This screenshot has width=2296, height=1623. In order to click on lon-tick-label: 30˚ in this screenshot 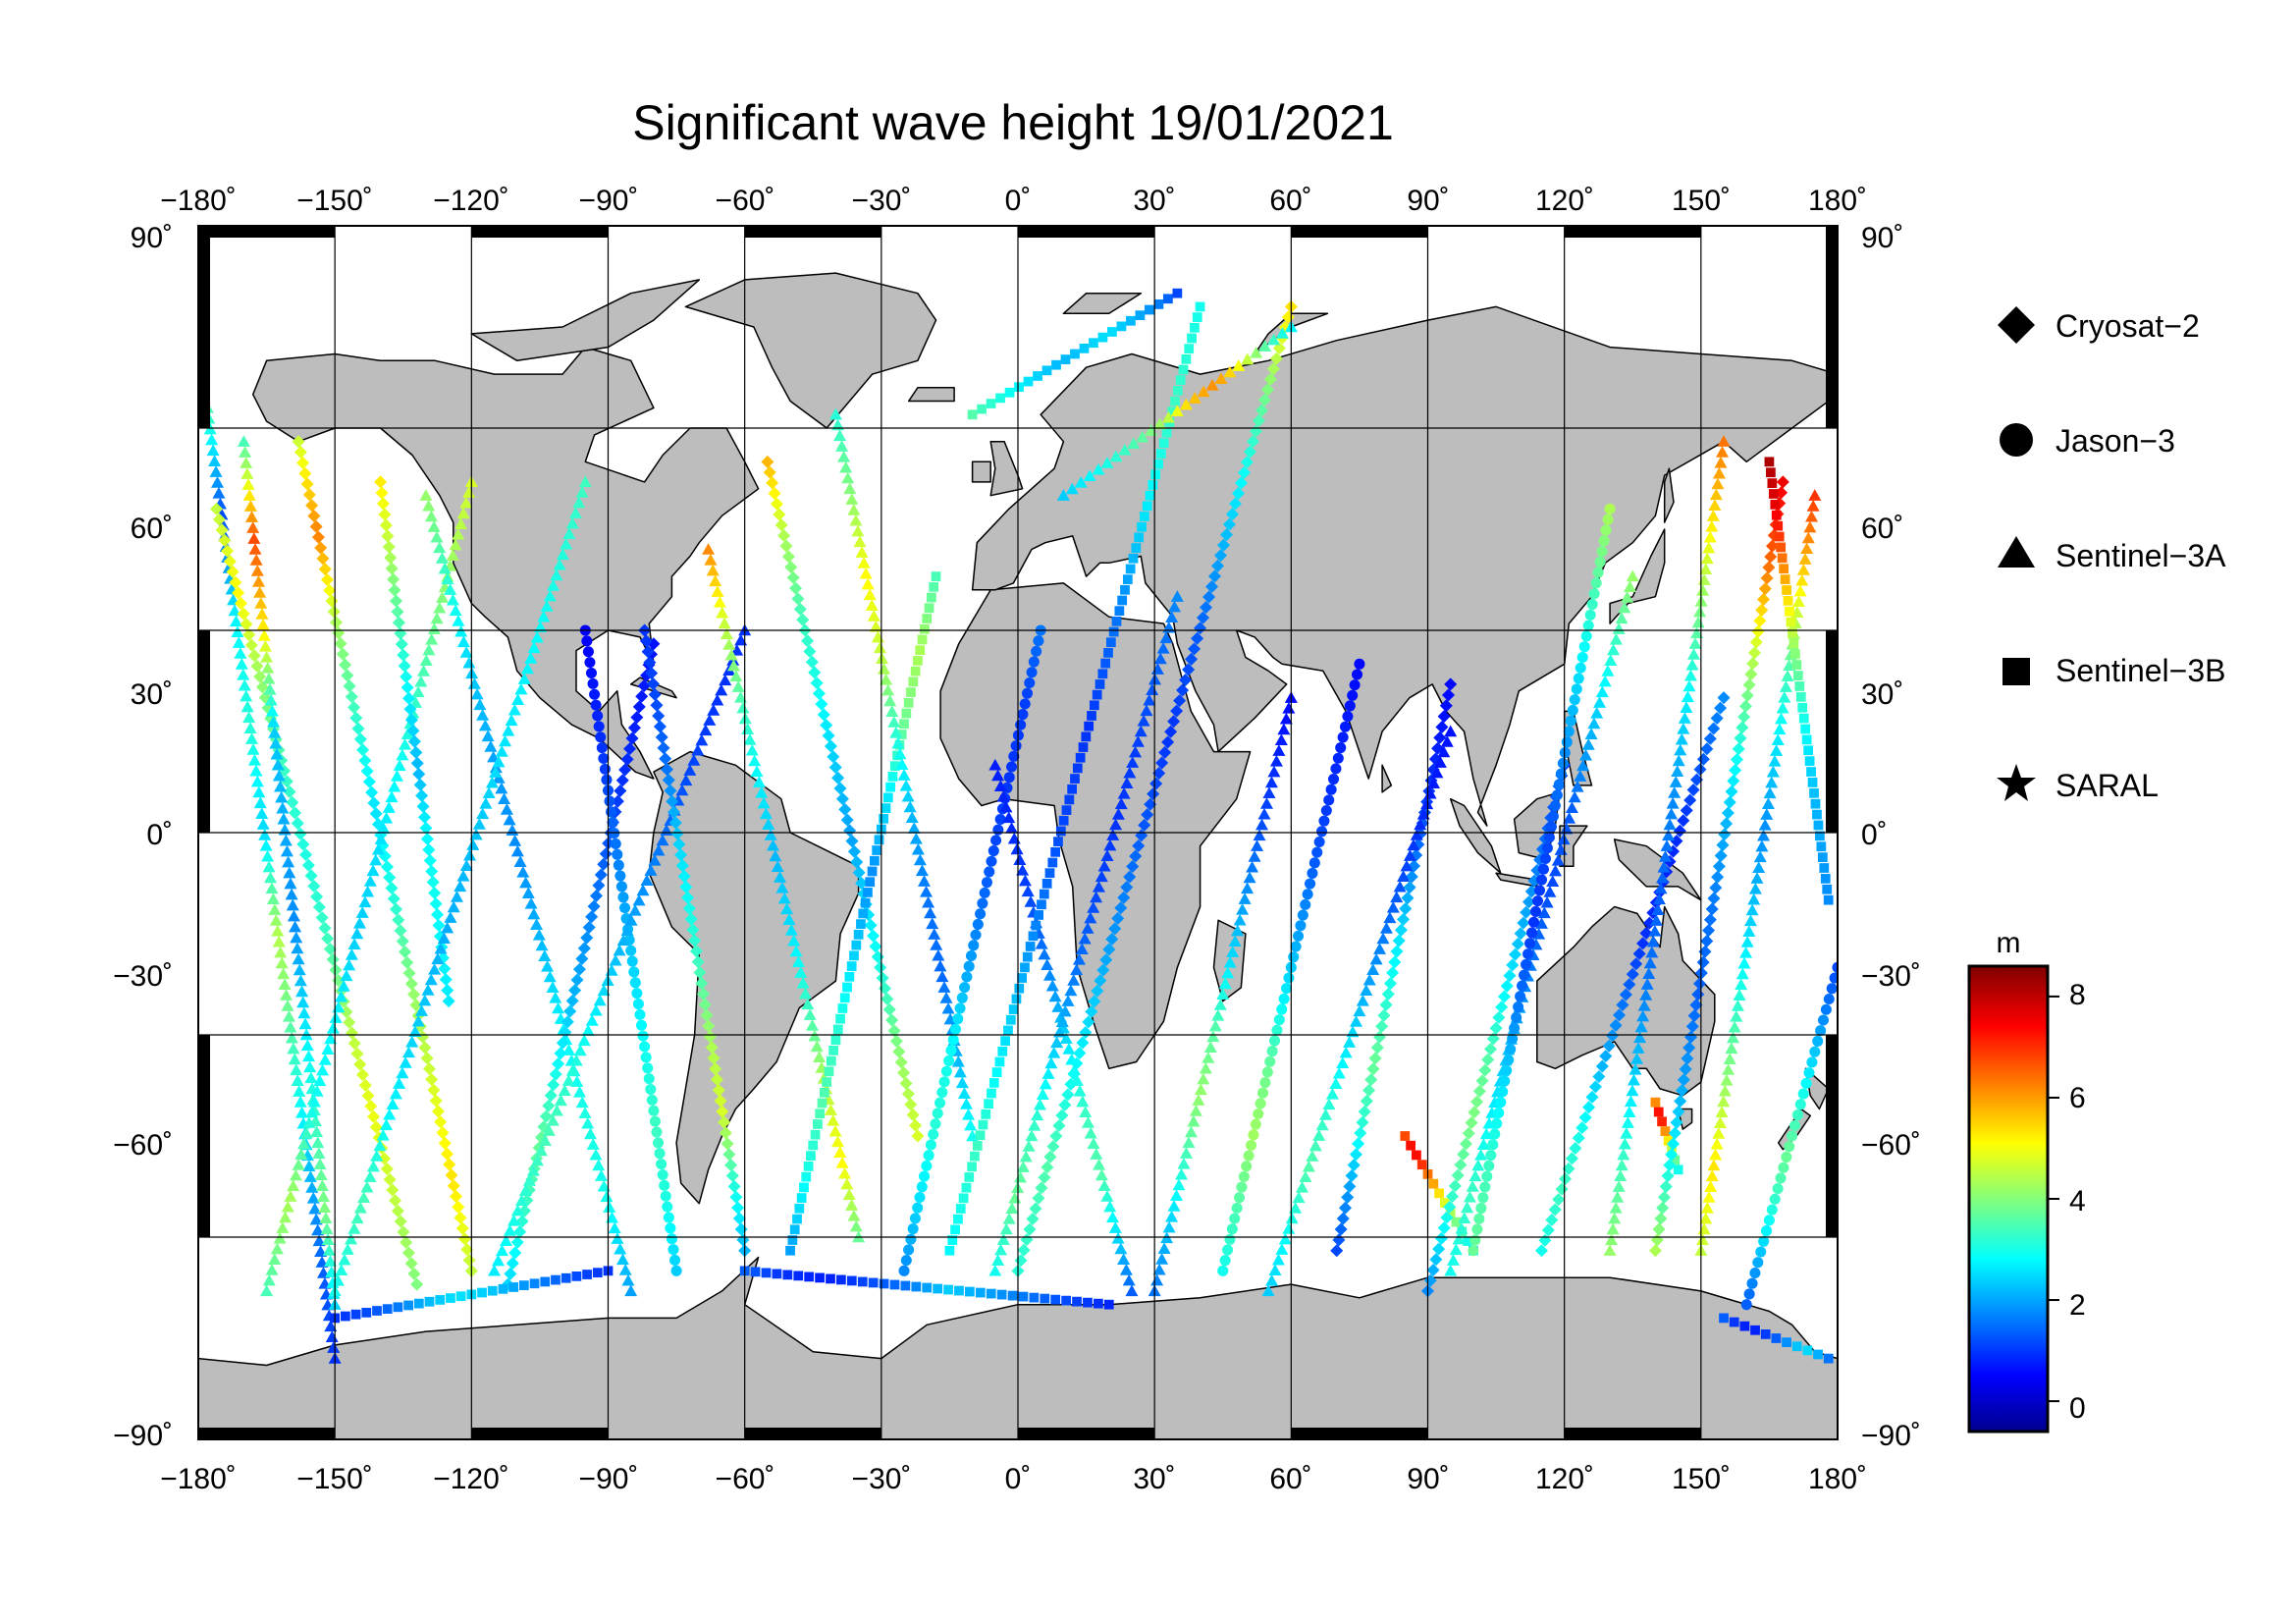, I will do `click(1154, 1479)`.